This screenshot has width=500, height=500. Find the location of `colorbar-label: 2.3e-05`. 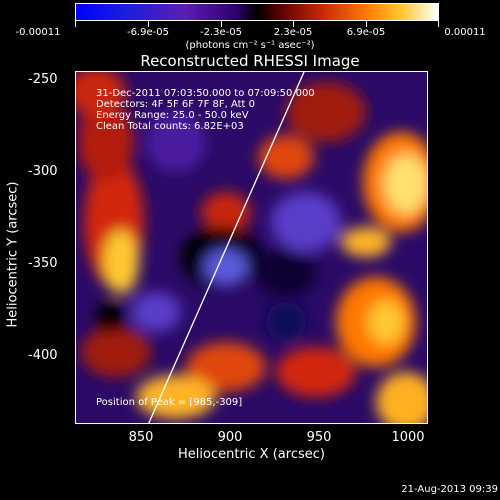

colorbar-label: 2.3e-05 is located at coordinates (293, 32).